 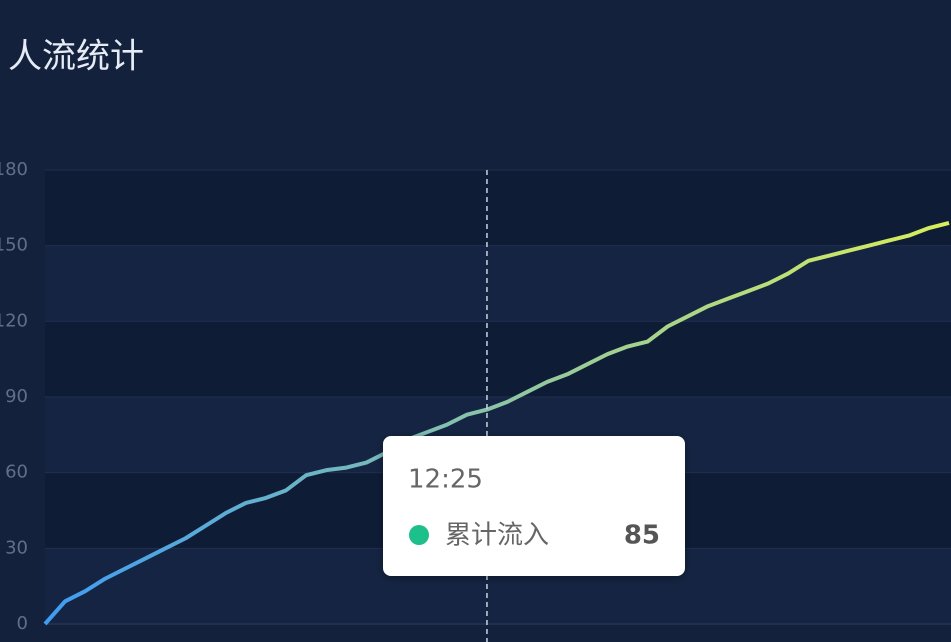 What do you see at coordinates (16, 396) in the screenshot?
I see `y-tick-label: 90` at bounding box center [16, 396].